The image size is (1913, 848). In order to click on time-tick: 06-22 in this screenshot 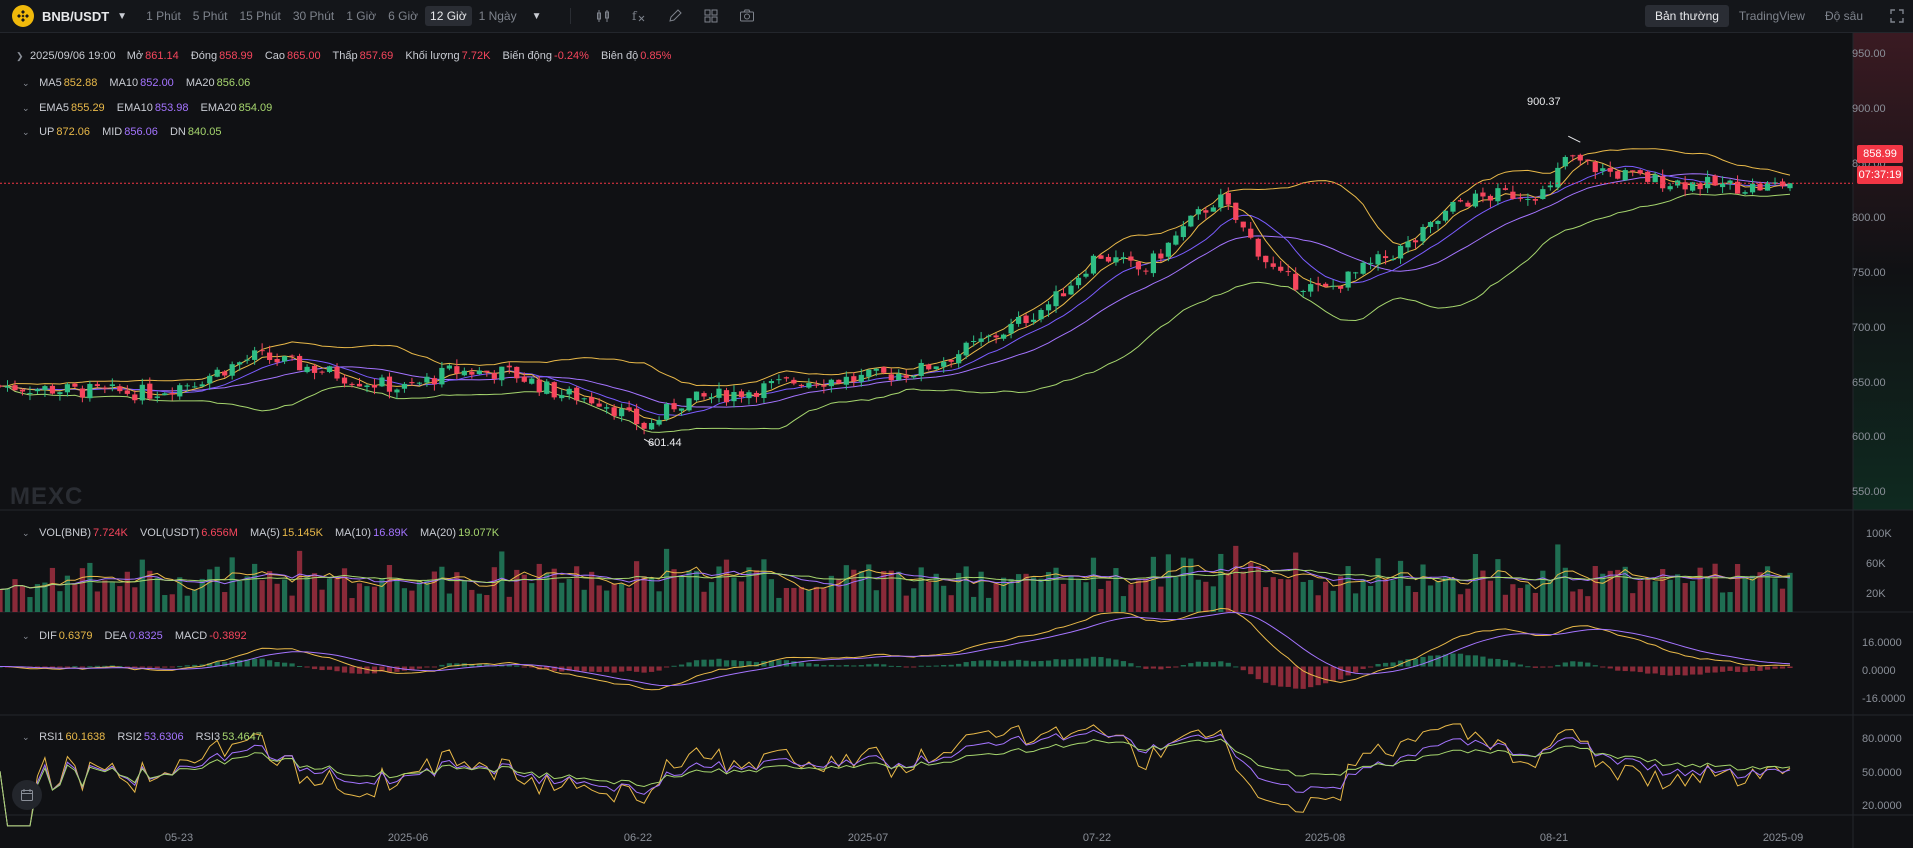, I will do `click(638, 838)`.